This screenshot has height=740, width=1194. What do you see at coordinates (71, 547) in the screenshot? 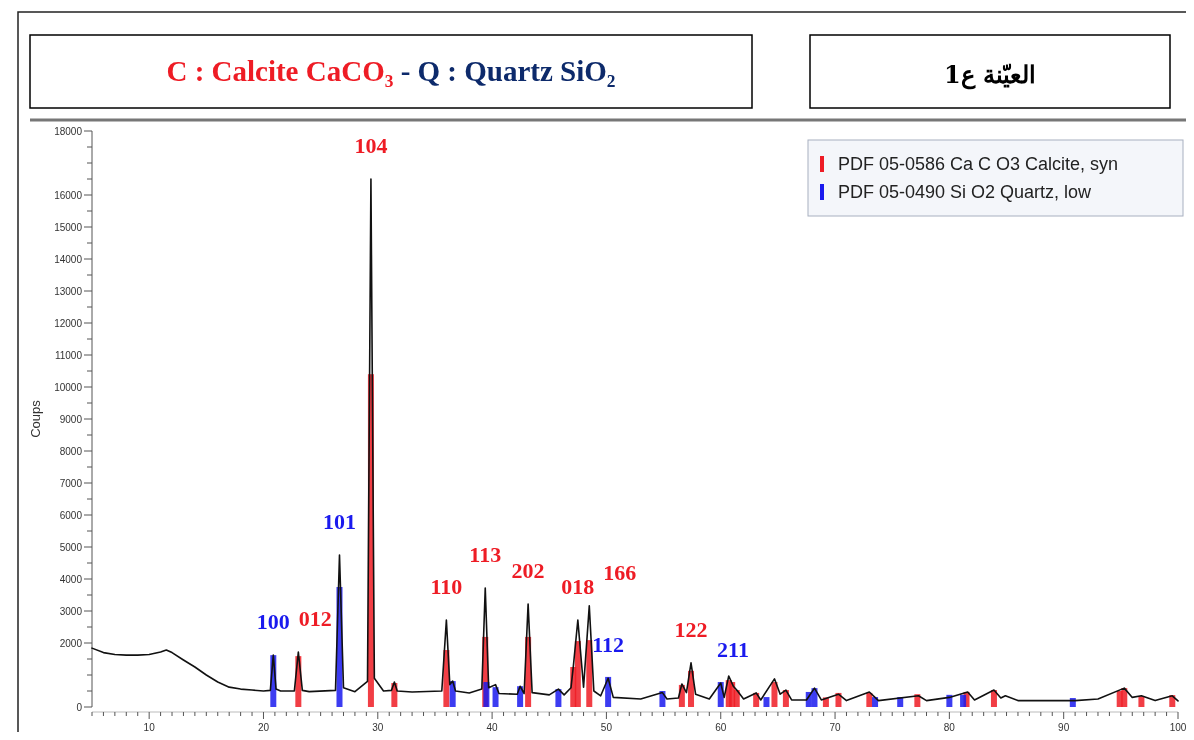
I see `y-tick-label: 5000` at bounding box center [71, 547].